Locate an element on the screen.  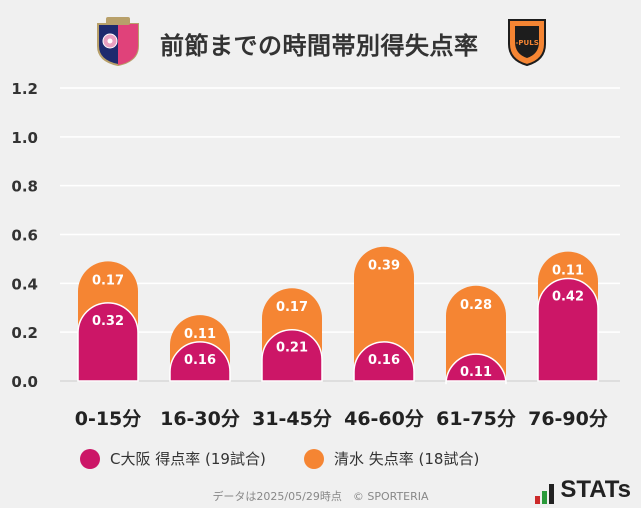
y-tick-label: 0.6 is located at coordinates (24, 236).